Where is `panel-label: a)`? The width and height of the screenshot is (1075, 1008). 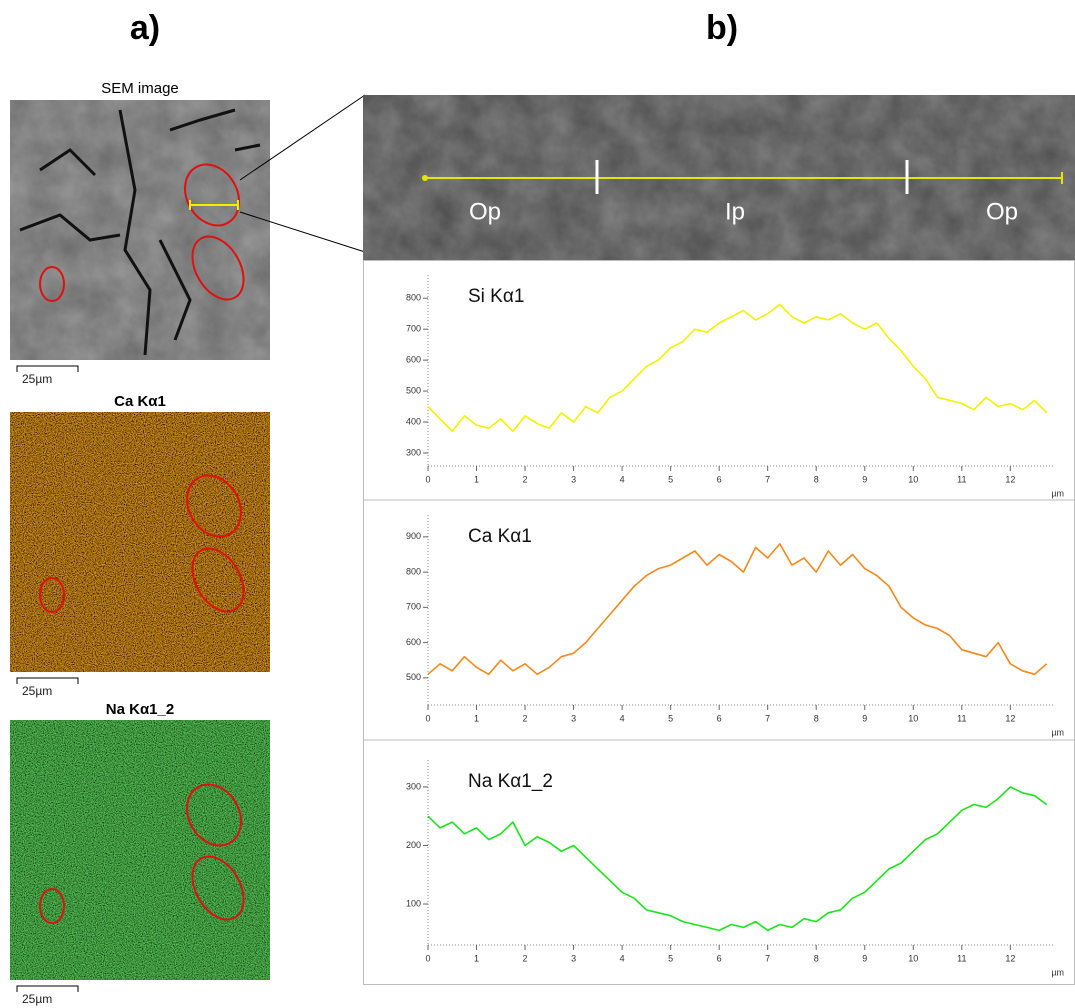 panel-label: a) is located at coordinates (145, 28).